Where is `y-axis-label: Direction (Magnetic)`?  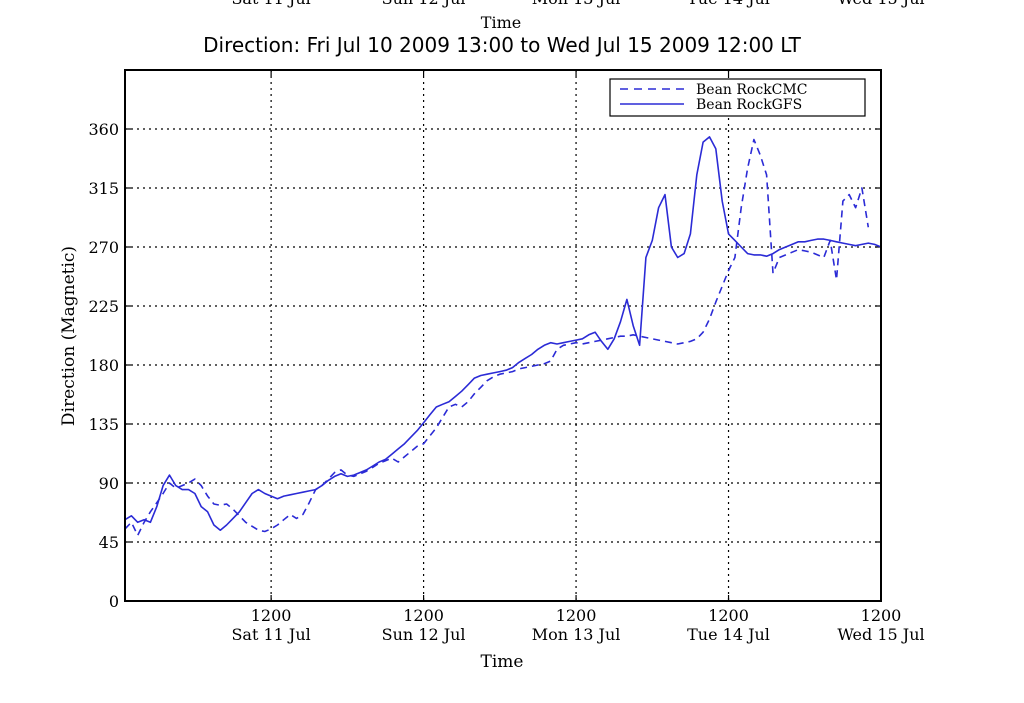 y-axis-label: Direction (Magnetic) is located at coordinates (69, 336).